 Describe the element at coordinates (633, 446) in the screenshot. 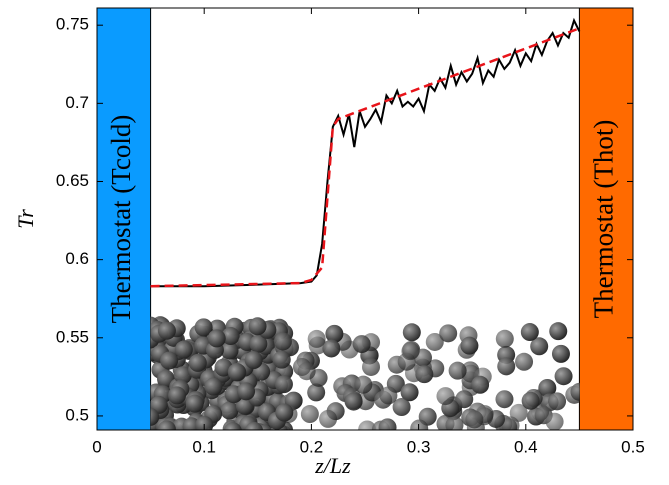

I see `x-tick-label: 0.5` at that location.